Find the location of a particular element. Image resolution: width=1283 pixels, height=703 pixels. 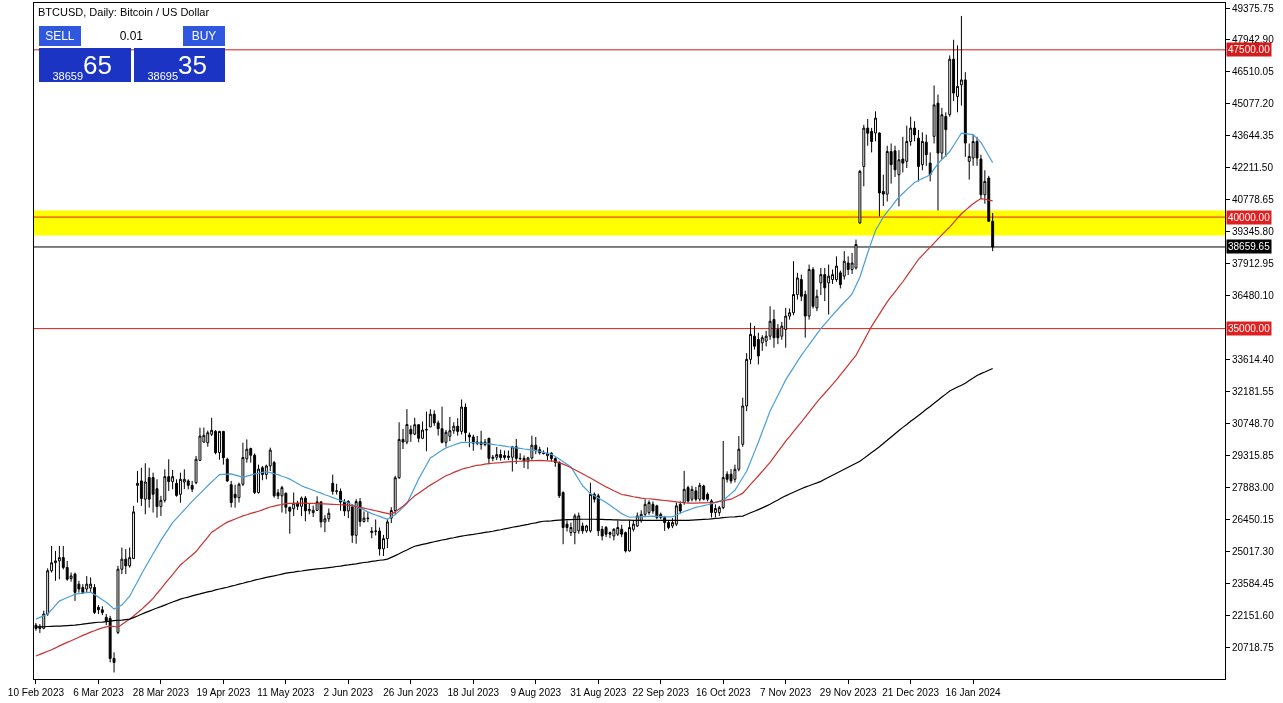

y-tick-label: 33614.40 is located at coordinates (1253, 359).